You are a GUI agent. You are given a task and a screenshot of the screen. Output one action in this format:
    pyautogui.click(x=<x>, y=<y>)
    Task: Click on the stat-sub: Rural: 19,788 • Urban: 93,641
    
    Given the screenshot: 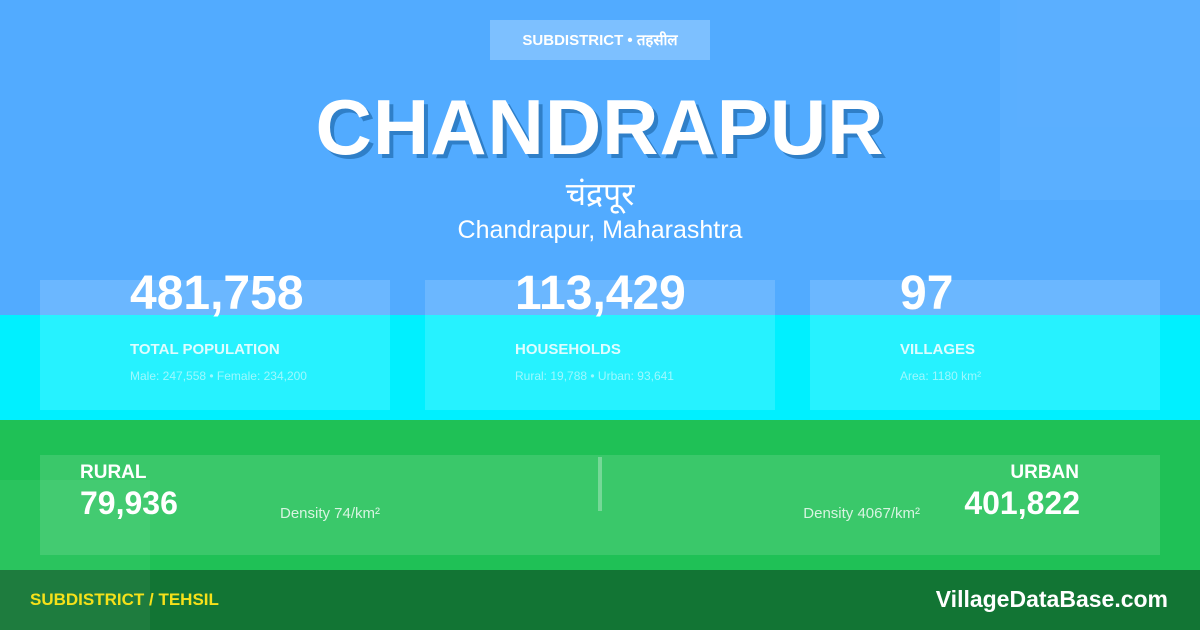 What is the action you would take?
    pyautogui.click(x=594, y=376)
    